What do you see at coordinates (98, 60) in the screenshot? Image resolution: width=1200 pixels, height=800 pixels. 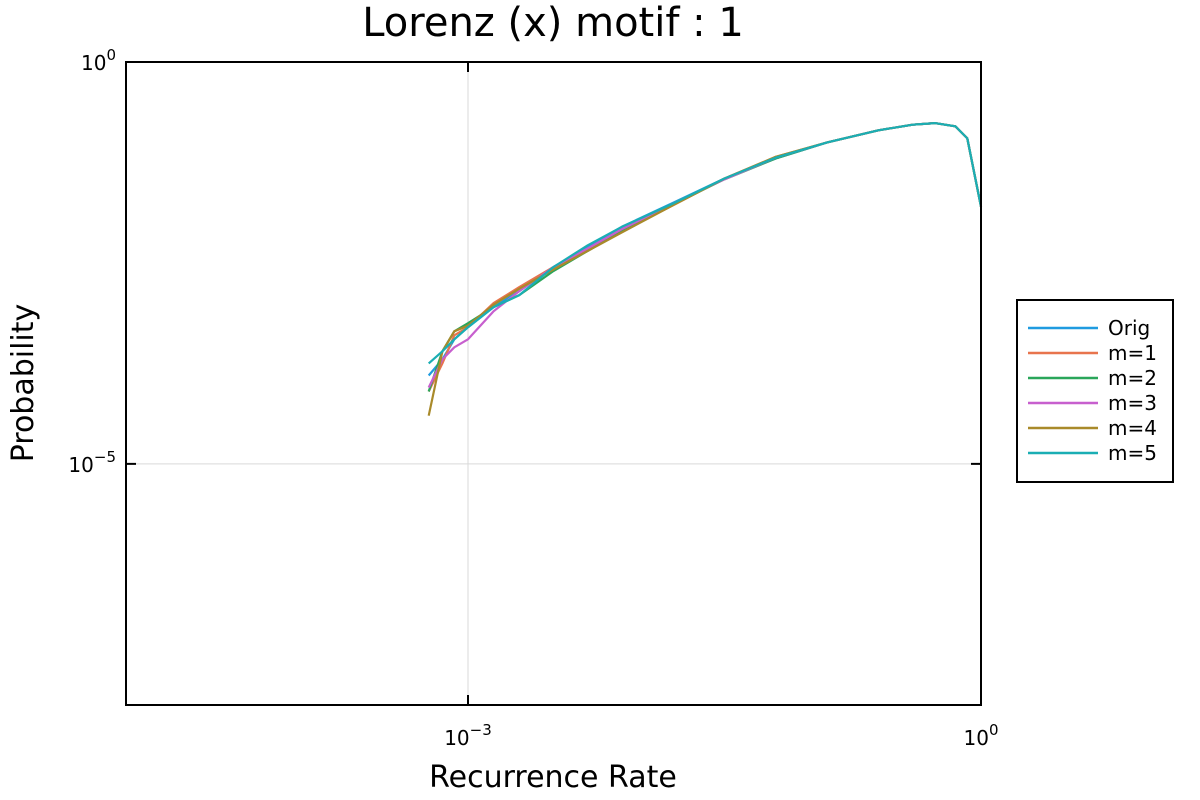 I see `y-tick-label: 10⁰` at bounding box center [98, 60].